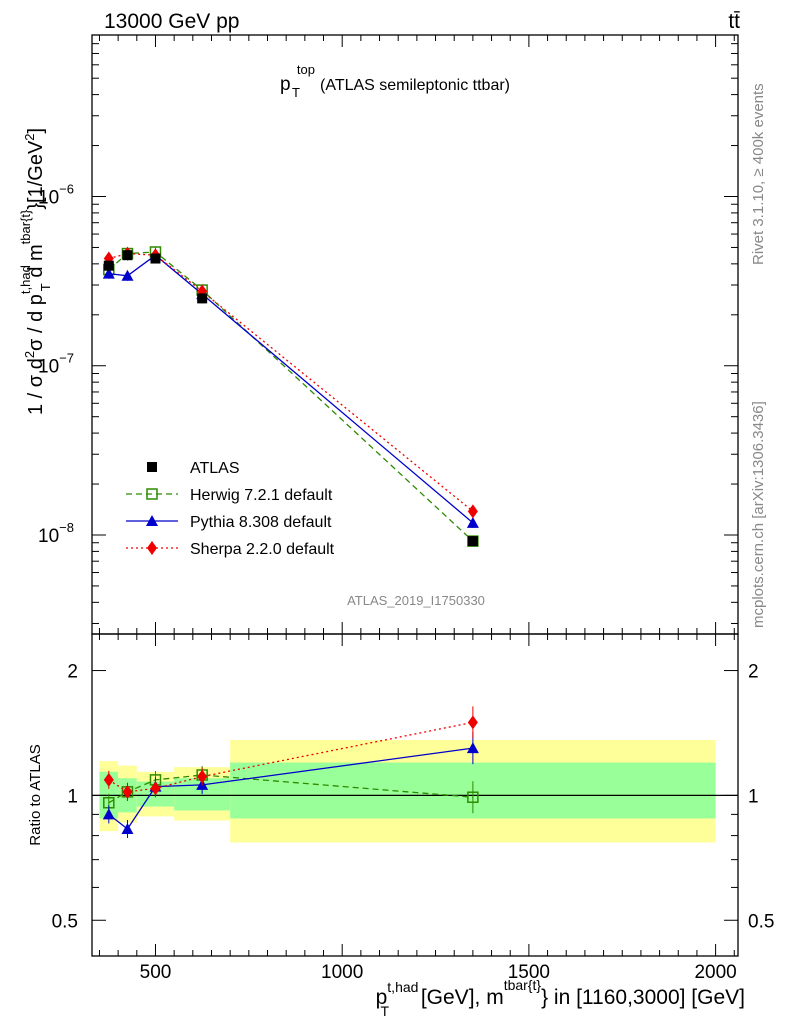 The height and width of the screenshot is (1024, 786). What do you see at coordinates (72, 672) in the screenshot?
I see `ratio-y-tick-label: 2` at bounding box center [72, 672].